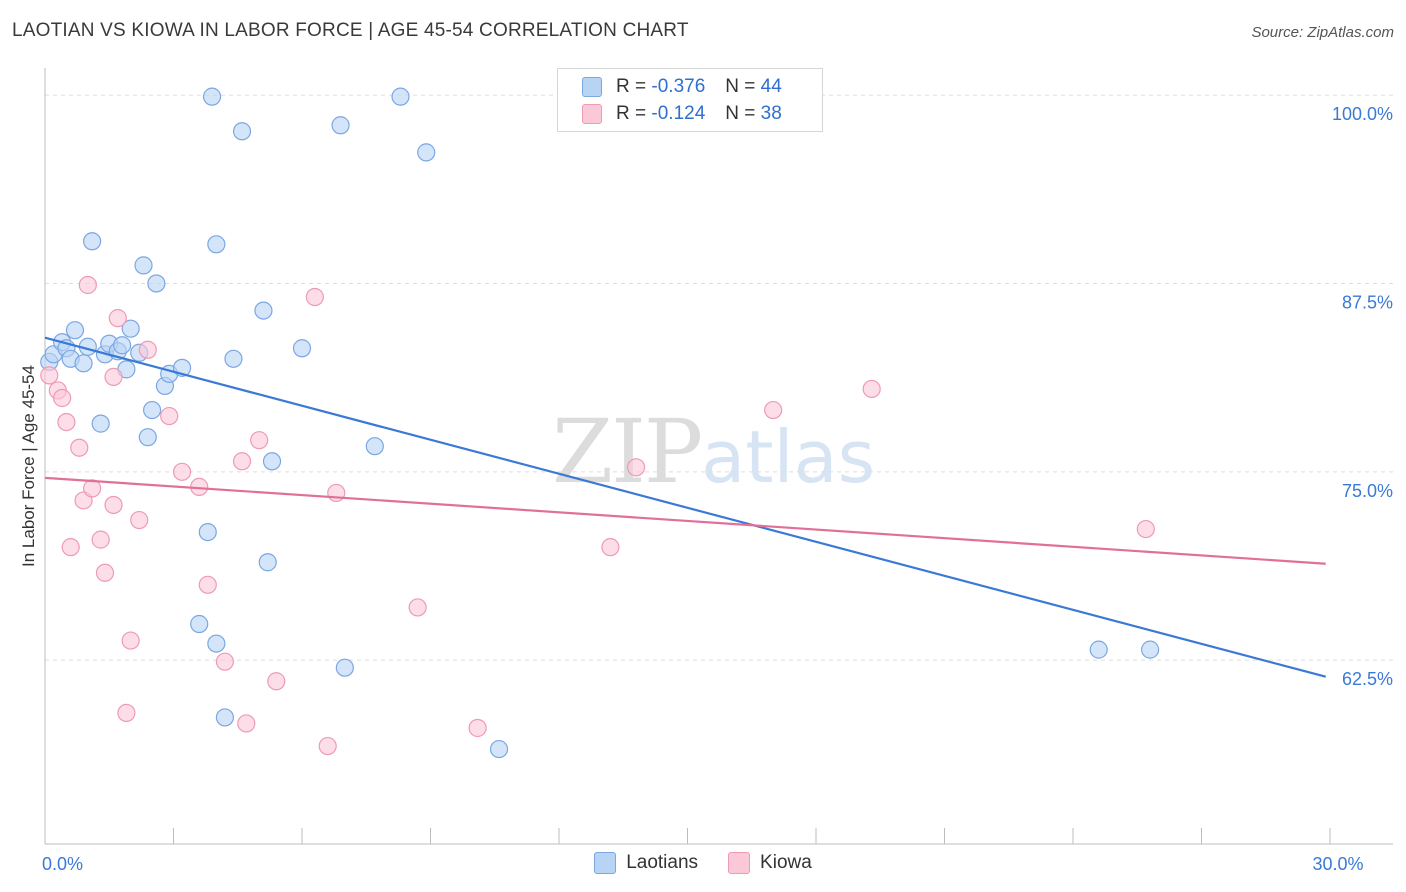 The image size is (1406, 892). Describe the element at coordinates (592, 114) in the screenshot. I see `kiowa-swatch` at that location.